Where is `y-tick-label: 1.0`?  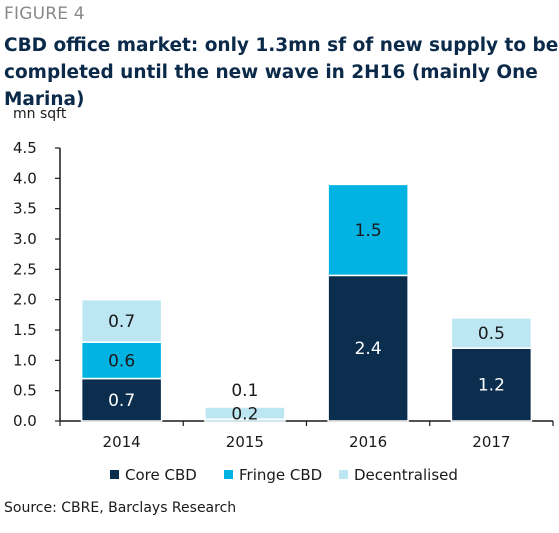 y-tick-label: 1.0 is located at coordinates (25, 360).